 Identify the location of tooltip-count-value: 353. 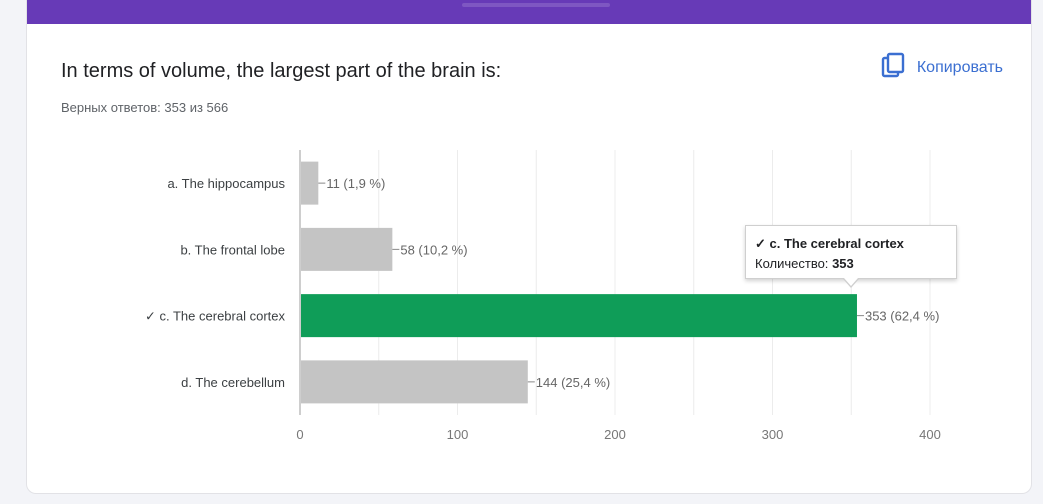
(843, 263).